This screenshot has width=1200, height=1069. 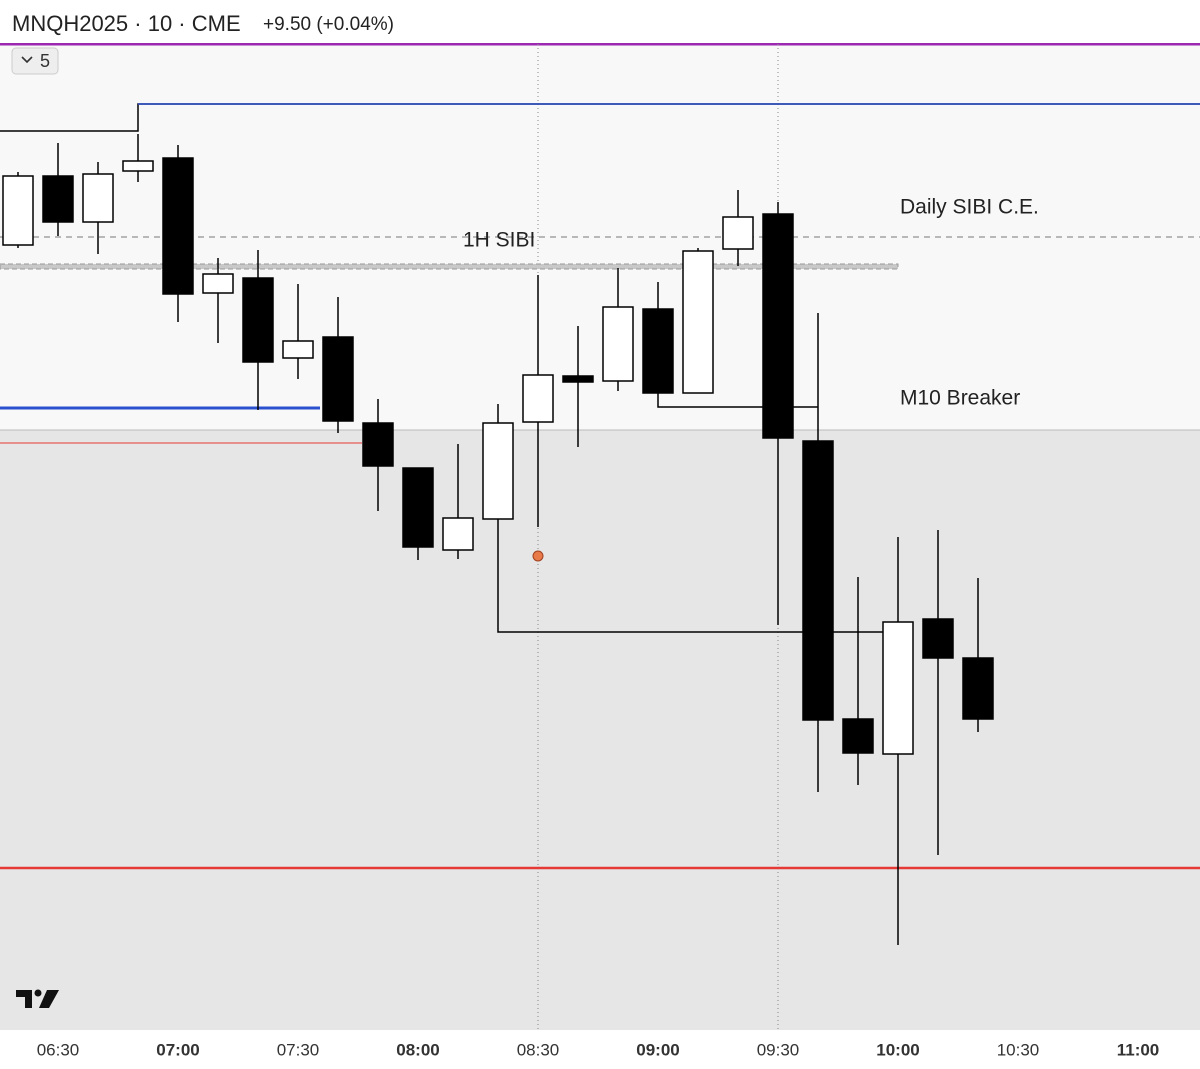 I want to click on time-label: 09:00, so click(x=657, y=1049).